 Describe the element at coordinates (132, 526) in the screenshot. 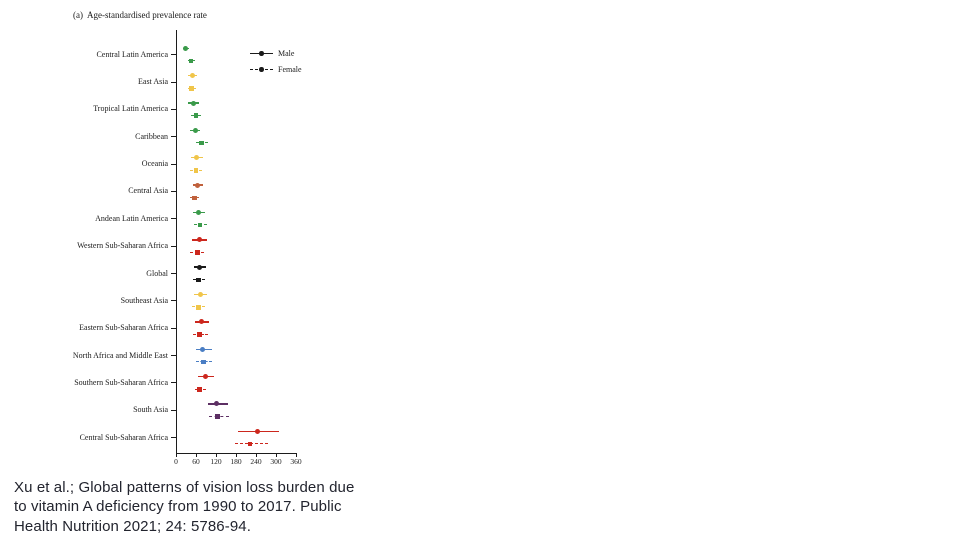

I see `citation-line: Health Nutrition 2021; 24: 5786-94.` at that location.